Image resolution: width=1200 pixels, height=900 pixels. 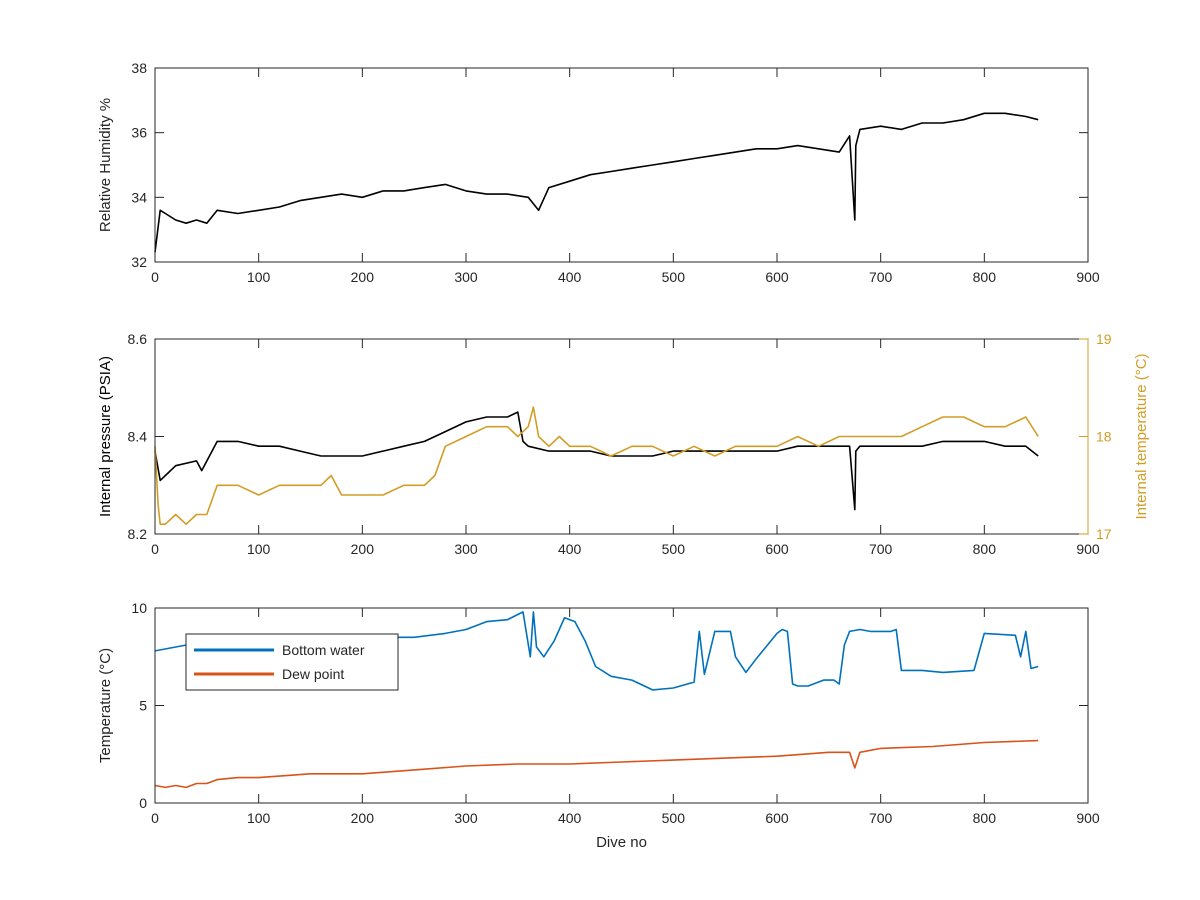 I want to click on y-tick-label: 10, so click(x=139, y=608).